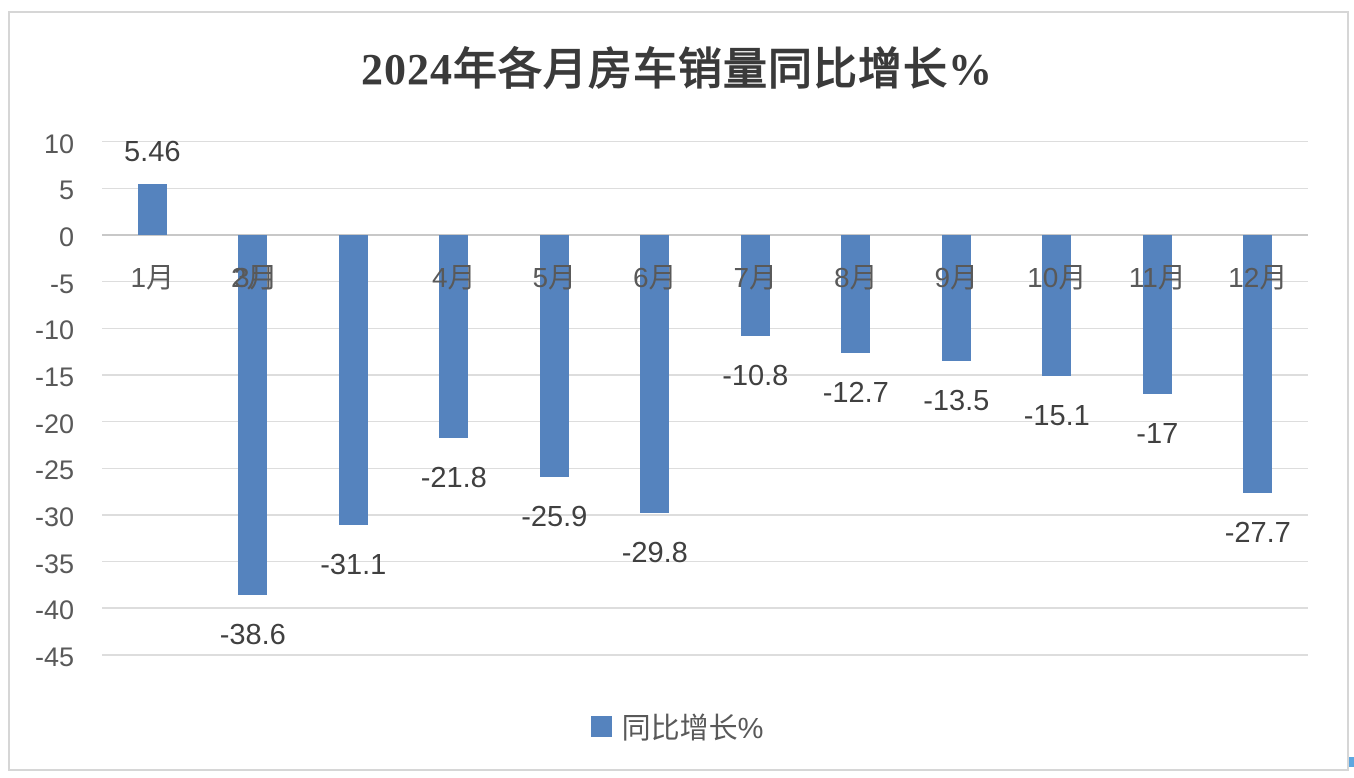  Describe the element at coordinates (54, 610) in the screenshot. I see `y-axis-tick-label: -40` at that location.